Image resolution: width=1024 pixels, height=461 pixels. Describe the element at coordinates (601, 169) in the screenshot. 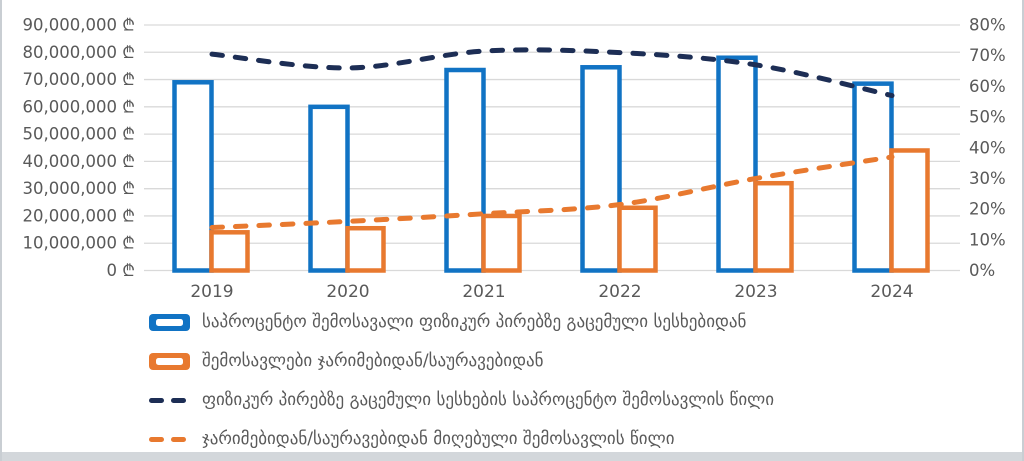

I see `bar-blue-2022` at that location.